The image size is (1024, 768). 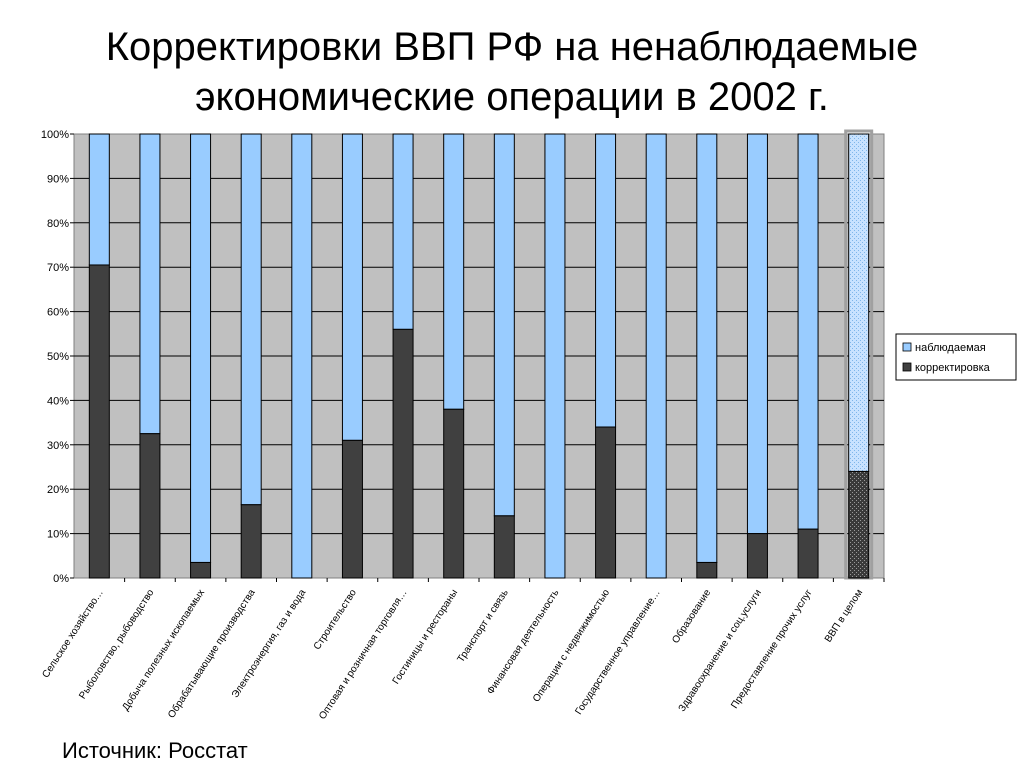 What do you see at coordinates (55, 135) in the screenshot?
I see `y-tick-label: 100%` at bounding box center [55, 135].